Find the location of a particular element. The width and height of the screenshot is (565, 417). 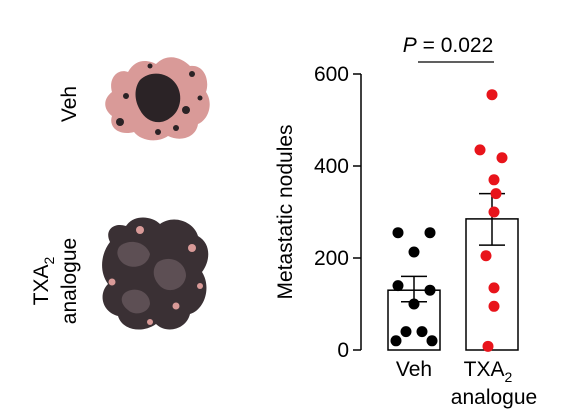

row-label-txa2-line2: analogue is located at coordinates (69, 281).